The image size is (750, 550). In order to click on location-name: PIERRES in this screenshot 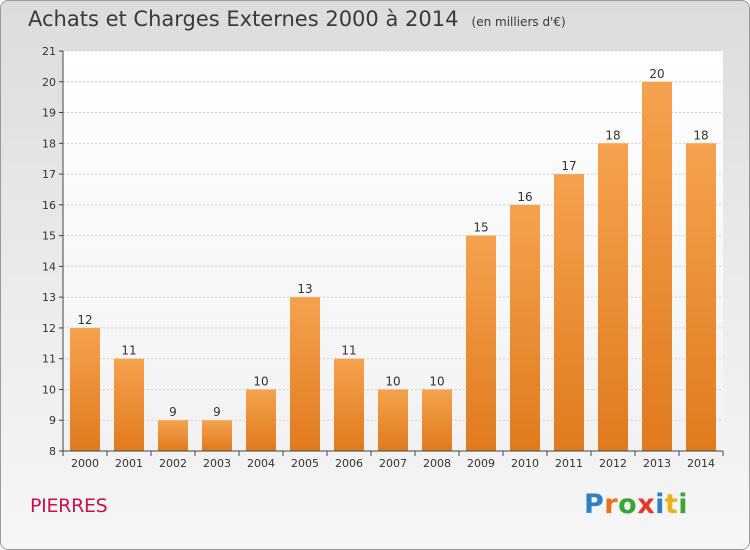, I will do `click(69, 506)`.